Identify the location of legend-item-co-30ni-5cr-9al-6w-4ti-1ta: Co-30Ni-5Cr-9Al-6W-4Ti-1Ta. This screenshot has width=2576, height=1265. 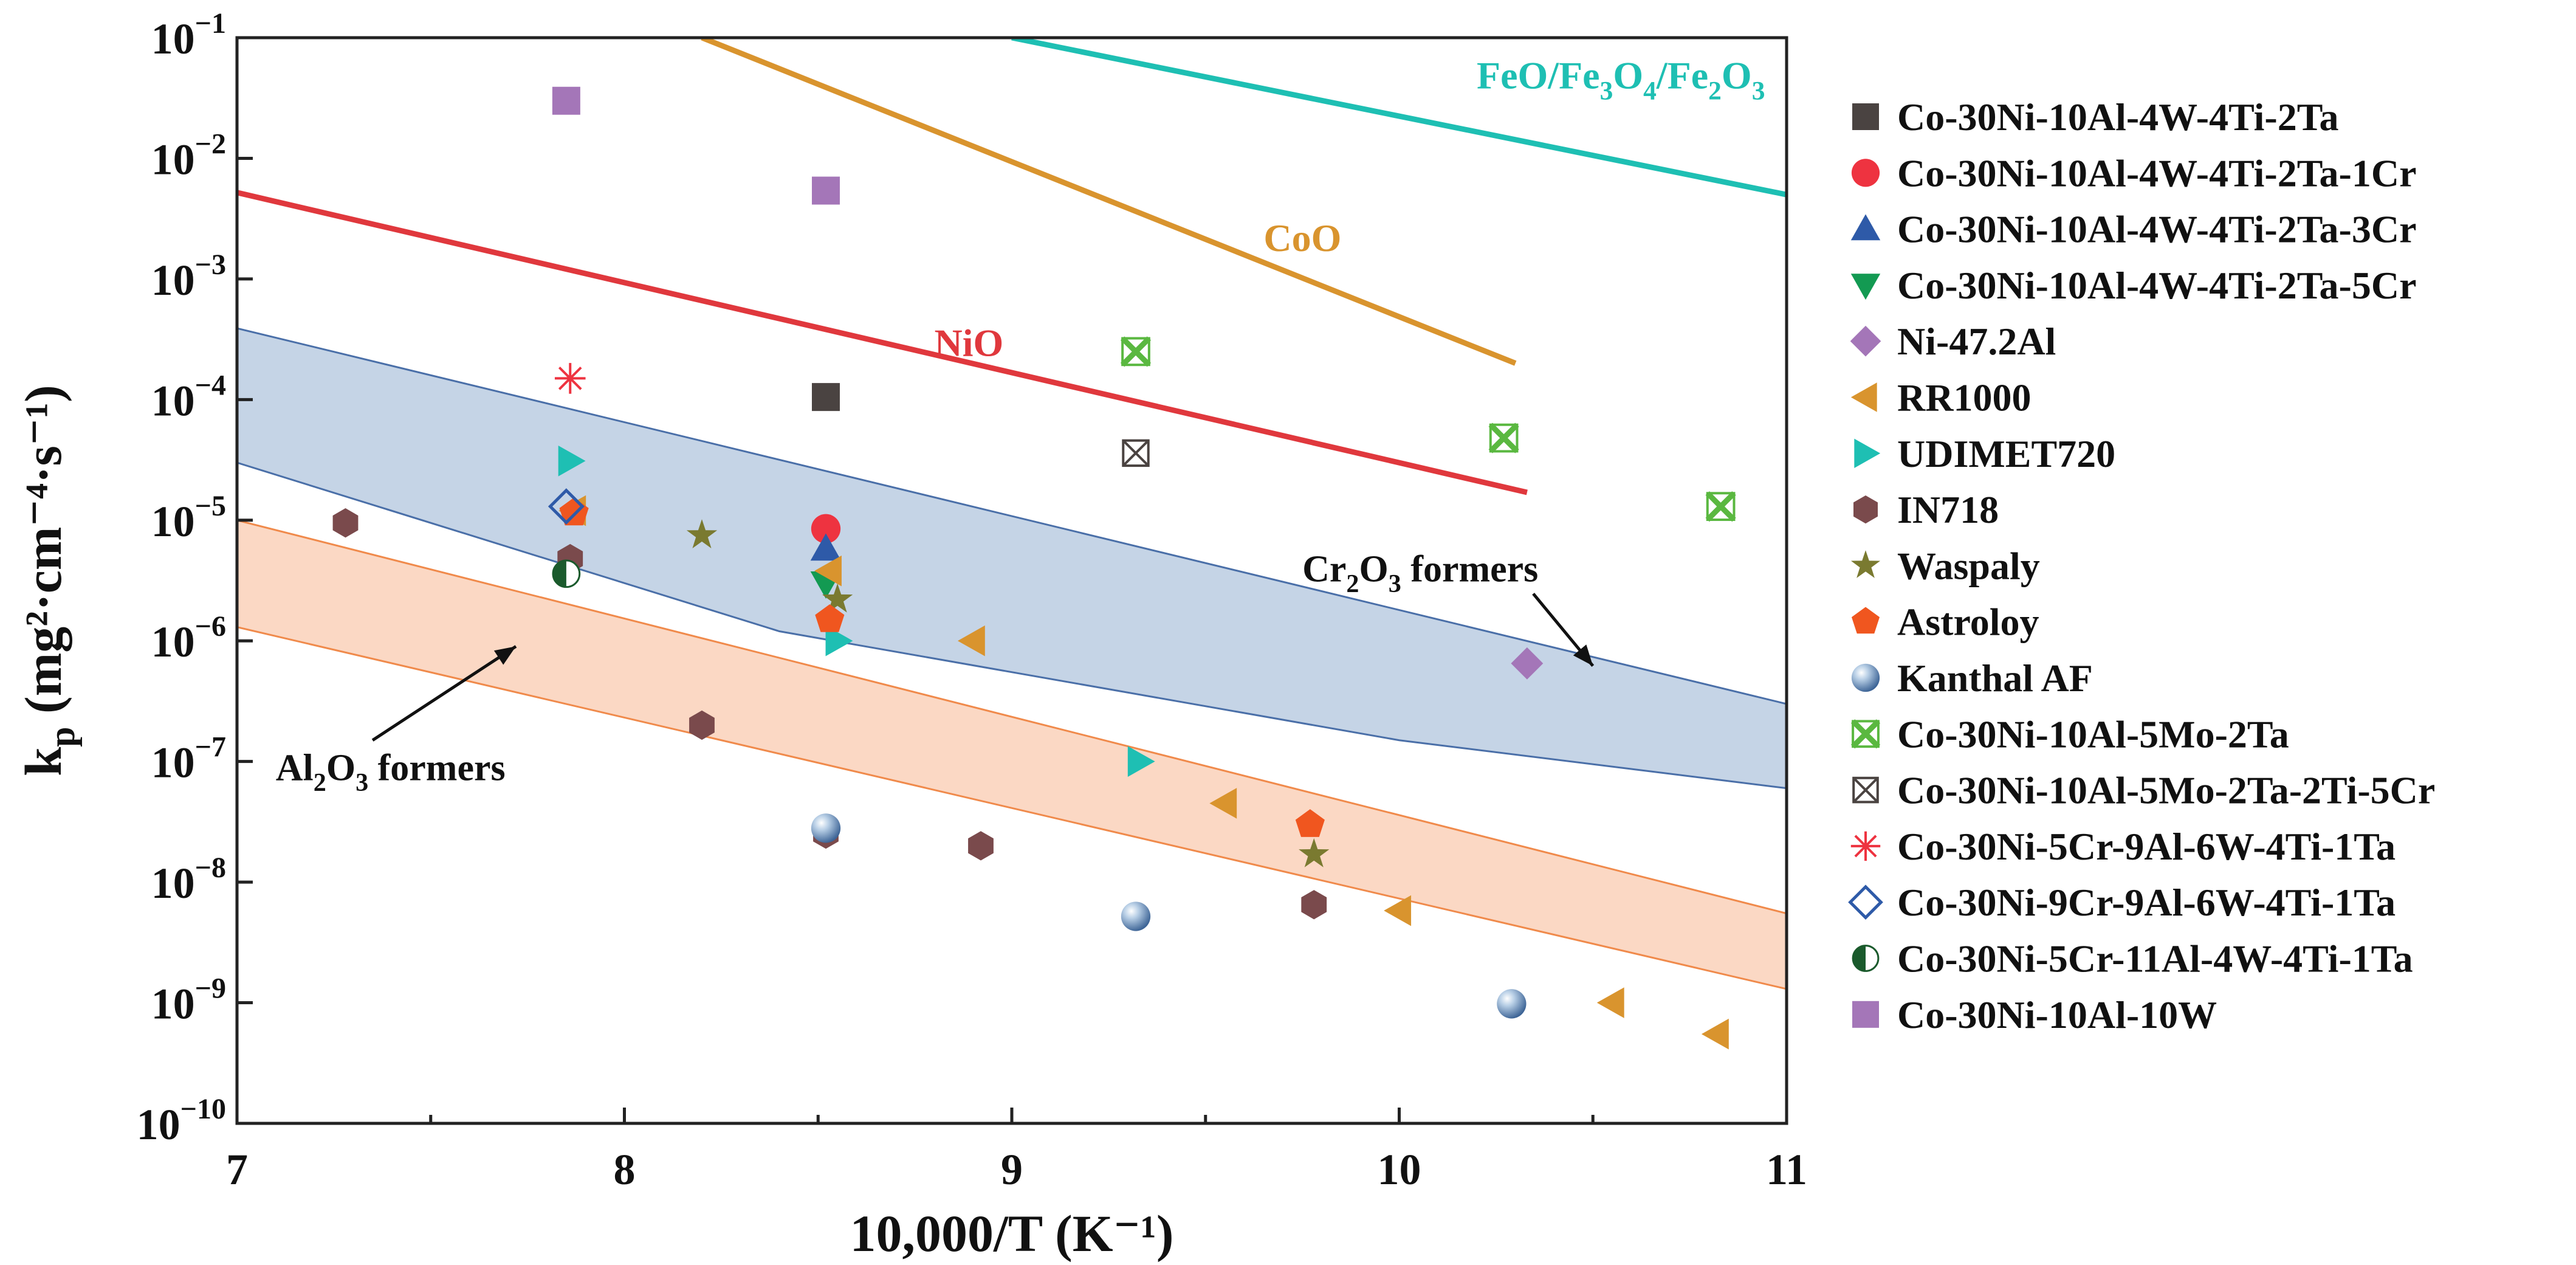
(2123, 846).